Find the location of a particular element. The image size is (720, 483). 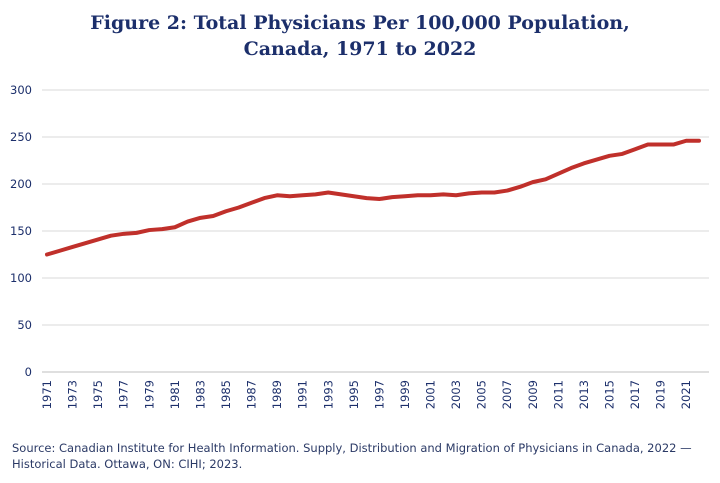

x-tick-label: 2021 is located at coordinates (686, 394).